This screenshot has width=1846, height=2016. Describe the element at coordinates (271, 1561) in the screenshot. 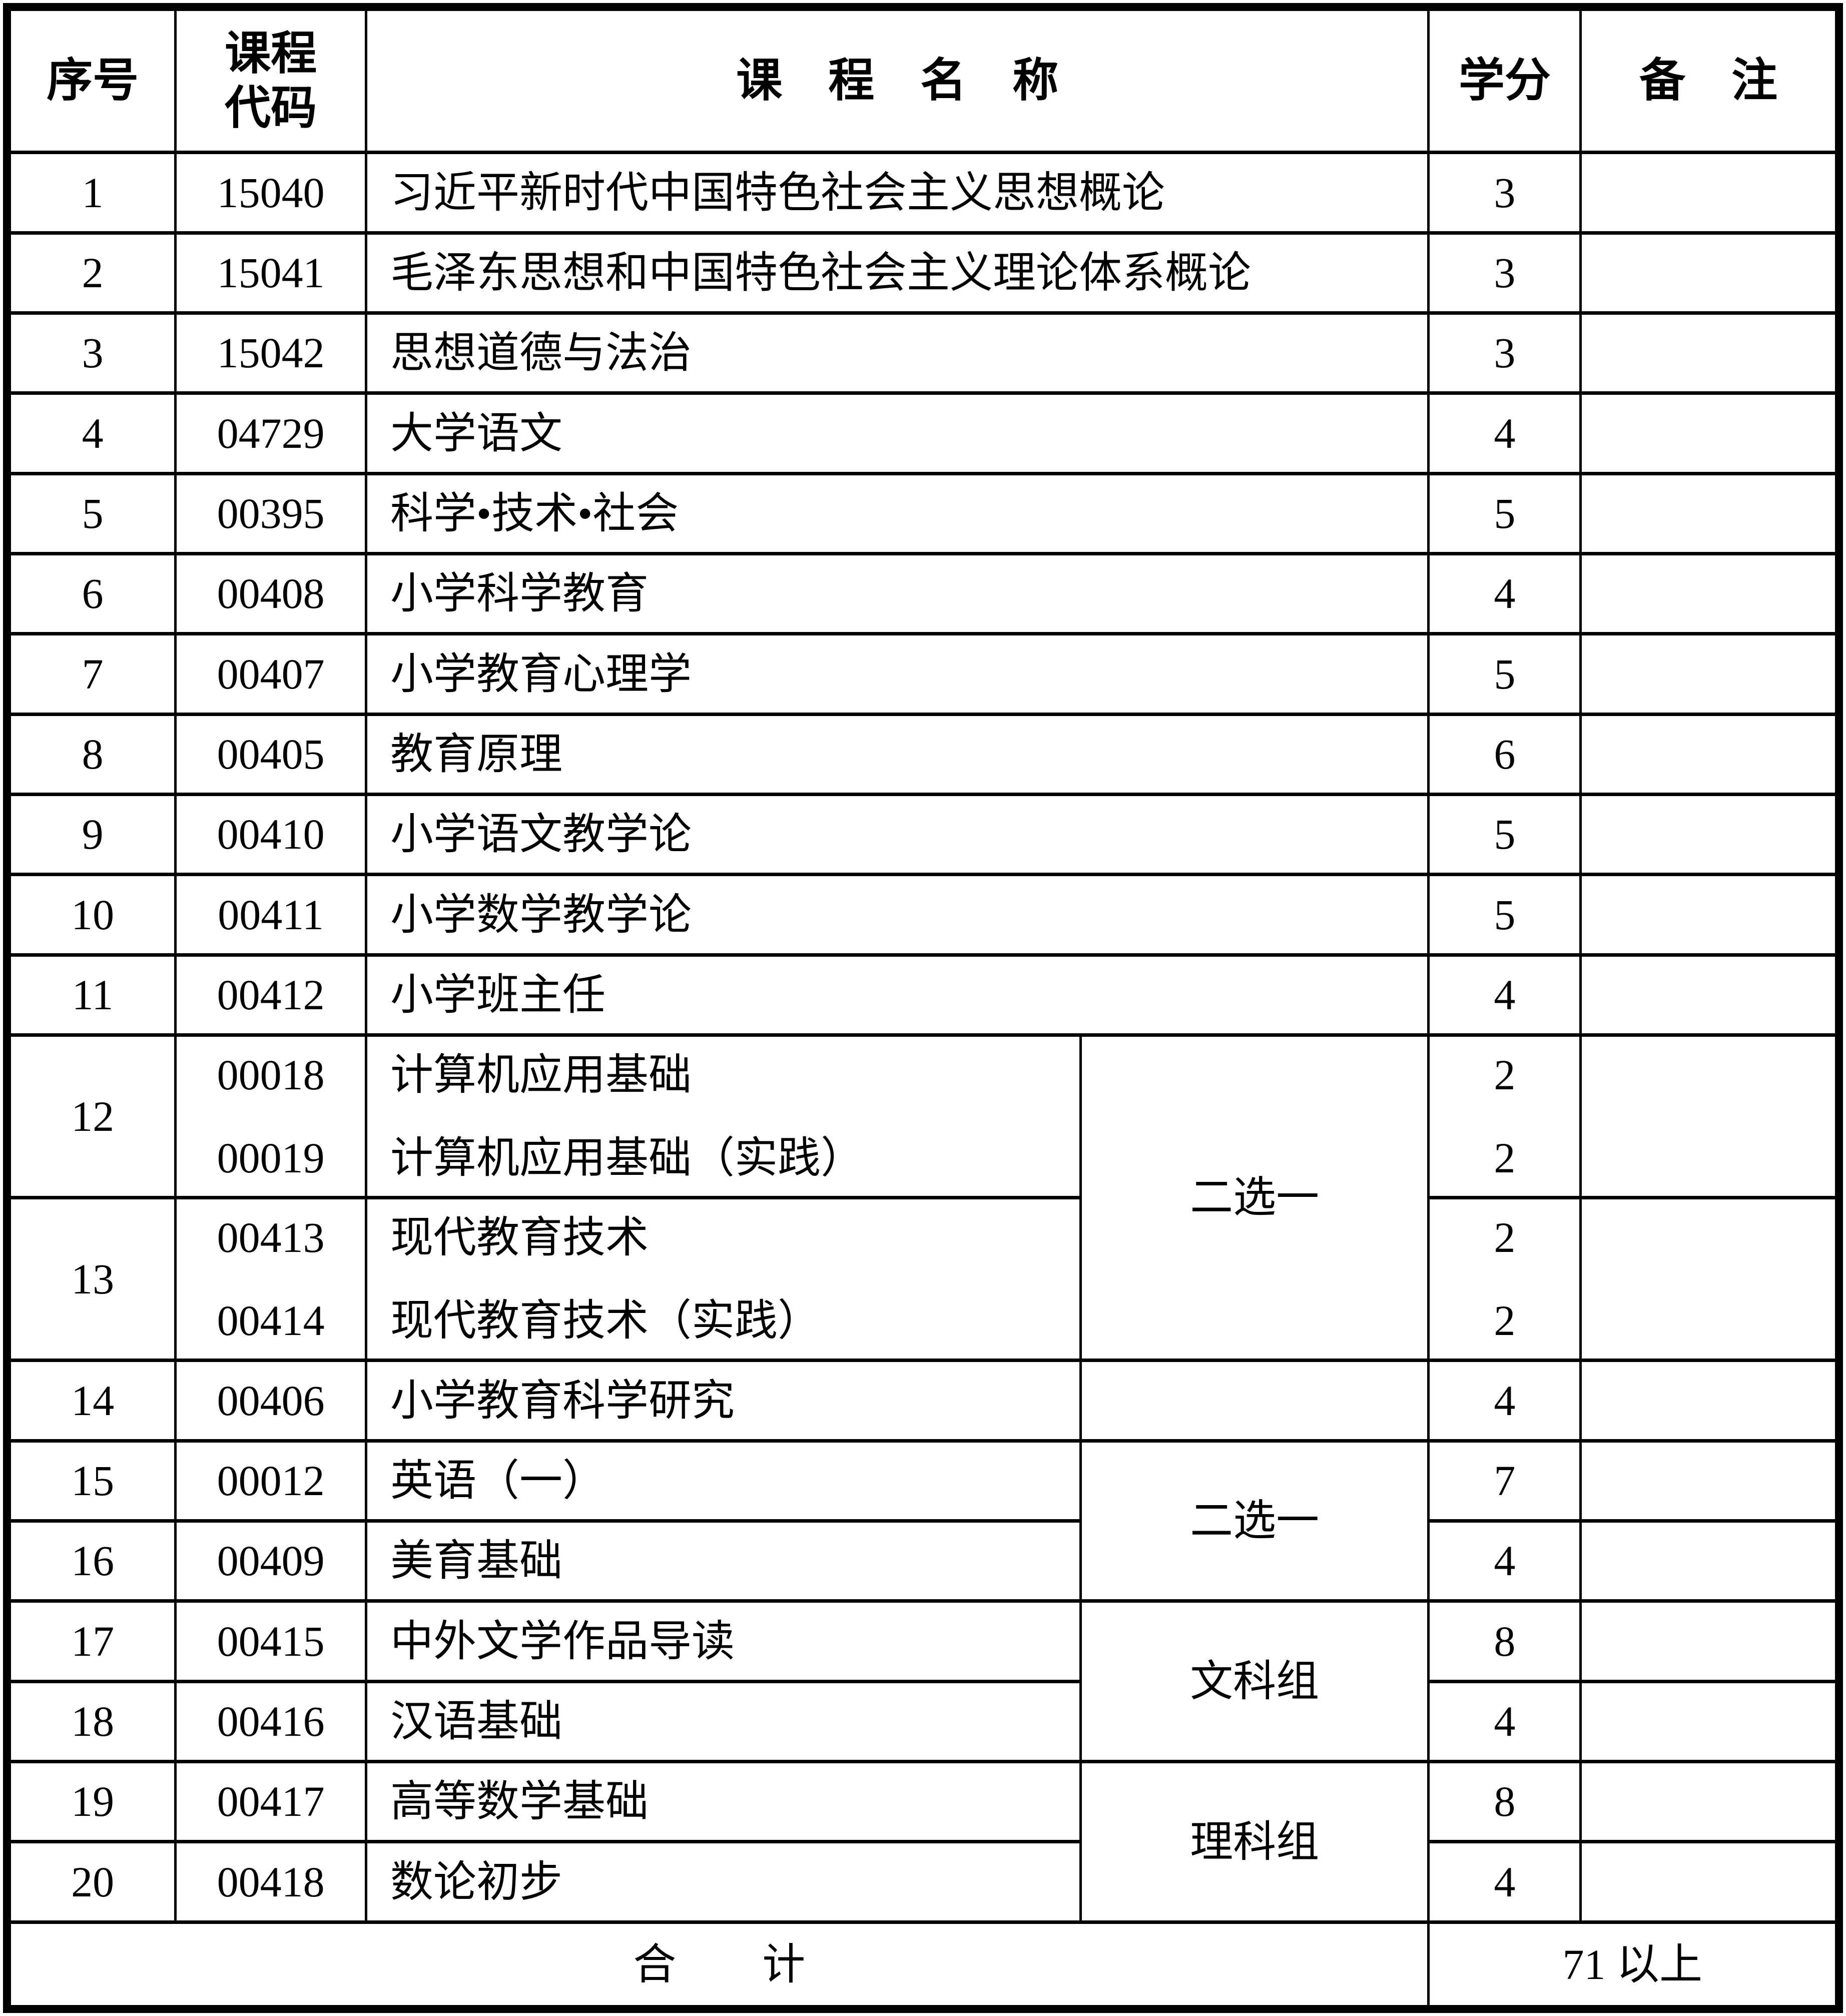

I see `code-cell: 00409` at that location.